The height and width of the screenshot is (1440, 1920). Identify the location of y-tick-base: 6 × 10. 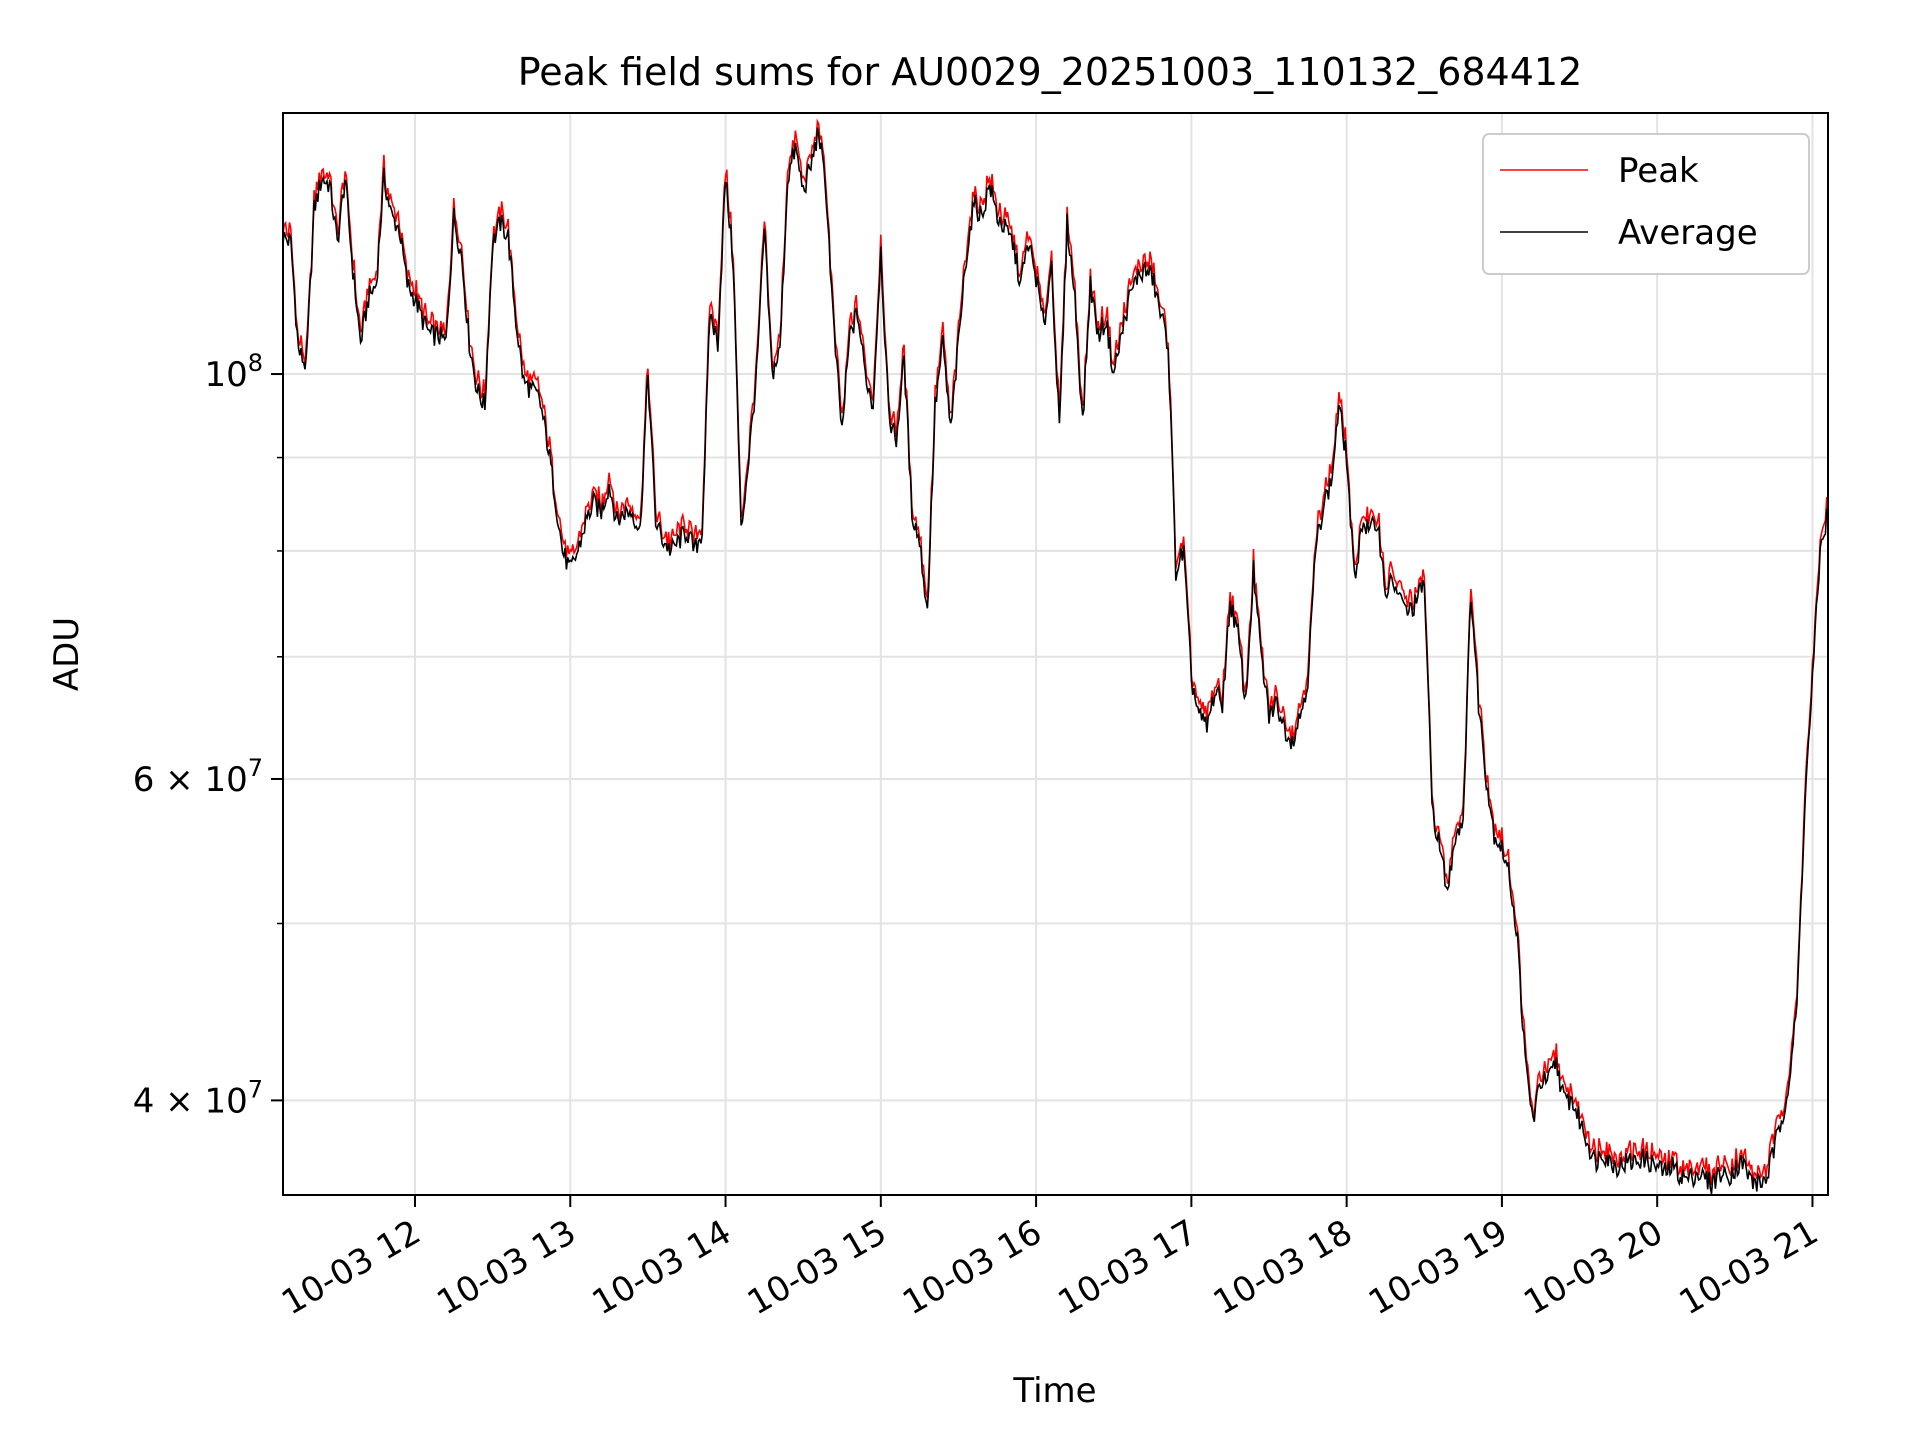
(190, 780).